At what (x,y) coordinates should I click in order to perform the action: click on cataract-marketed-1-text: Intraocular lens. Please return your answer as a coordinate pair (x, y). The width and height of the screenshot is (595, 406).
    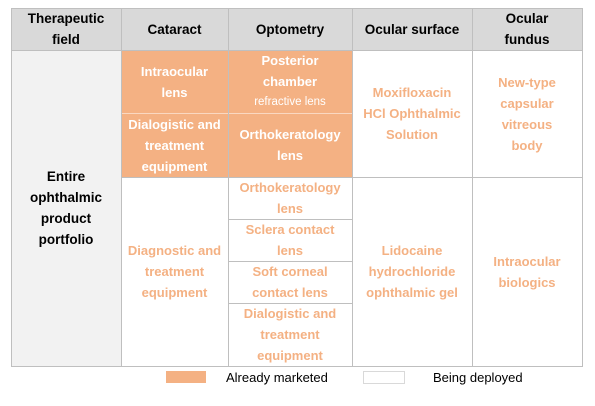
    Looking at the image, I should click on (174, 81).